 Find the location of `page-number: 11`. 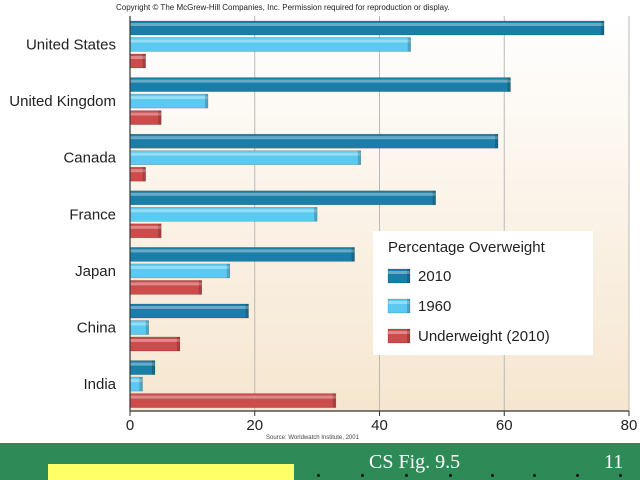

page-number: 11 is located at coordinates (614, 462).